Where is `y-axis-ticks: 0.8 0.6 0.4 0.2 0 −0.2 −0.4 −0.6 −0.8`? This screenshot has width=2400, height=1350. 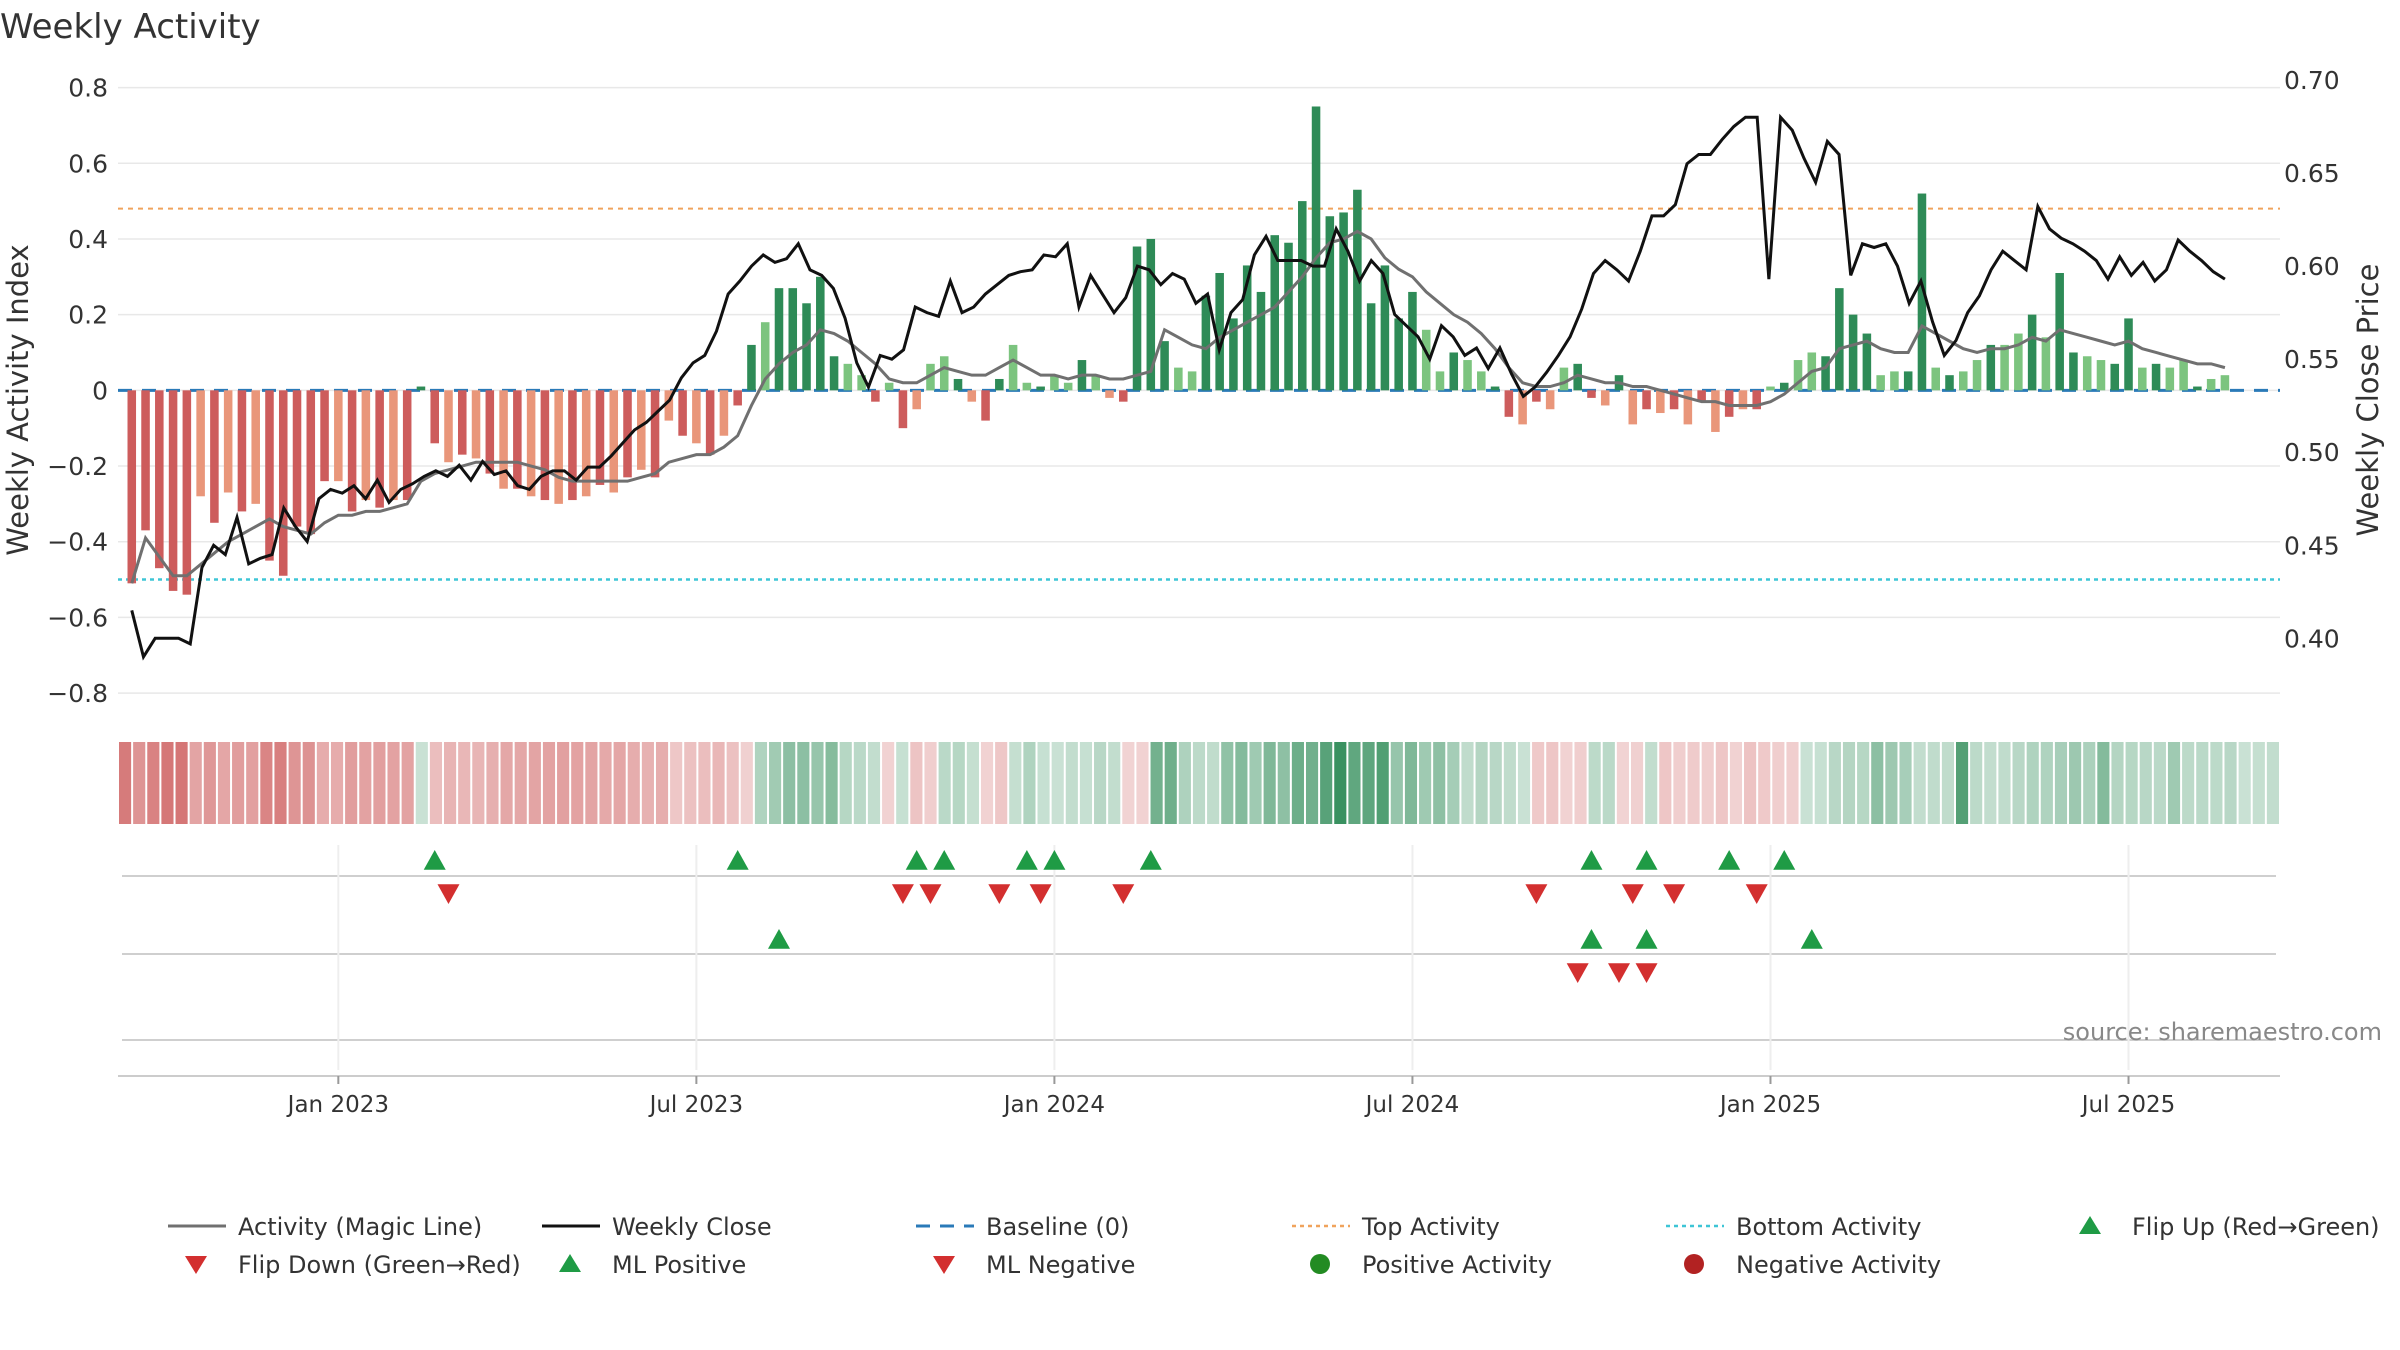
y-axis-ticks: 0.8 0.6 0.4 0.2 0 −0.2 −0.4 −0.6 −0.8 is located at coordinates (77, 391).